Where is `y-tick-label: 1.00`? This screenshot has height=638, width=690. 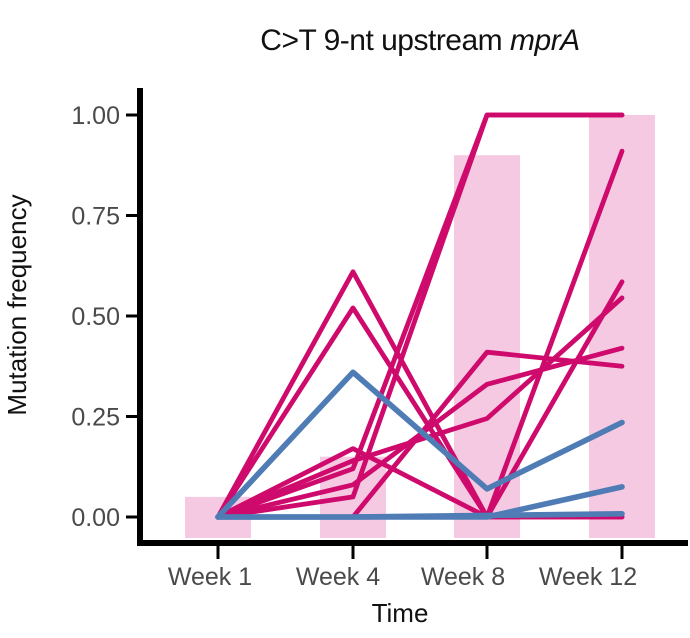 y-tick-label: 1.00 is located at coordinates (95, 116).